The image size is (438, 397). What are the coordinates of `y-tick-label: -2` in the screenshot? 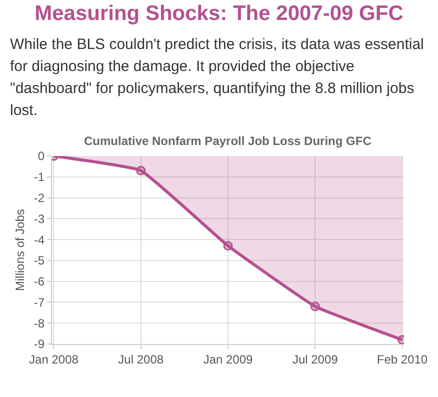 It's located at (39, 197).